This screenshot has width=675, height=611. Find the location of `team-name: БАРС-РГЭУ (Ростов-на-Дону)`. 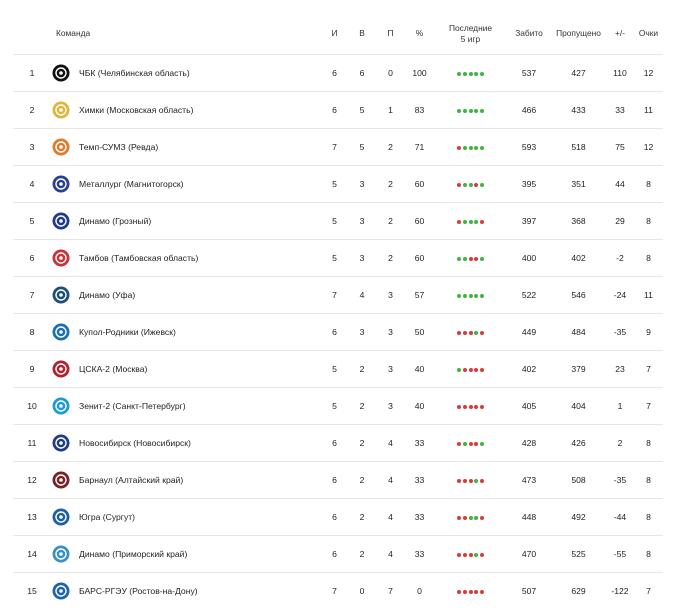

team-name: БАРС-РГЭУ (Ростов-на-Дону) is located at coordinates (138, 590).